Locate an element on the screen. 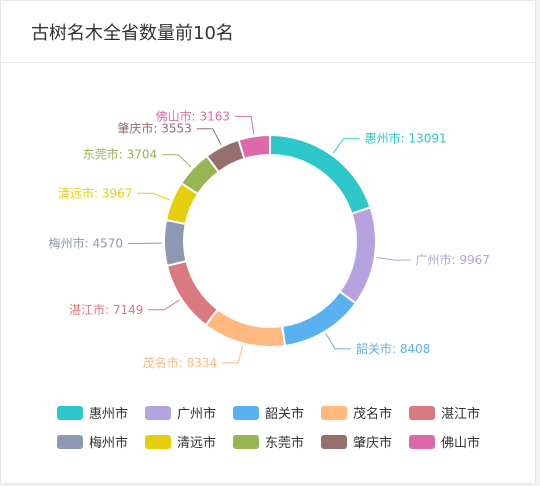 The width and height of the screenshot is (540, 486). legend-item-10: 佛山市 is located at coordinates (444, 443).